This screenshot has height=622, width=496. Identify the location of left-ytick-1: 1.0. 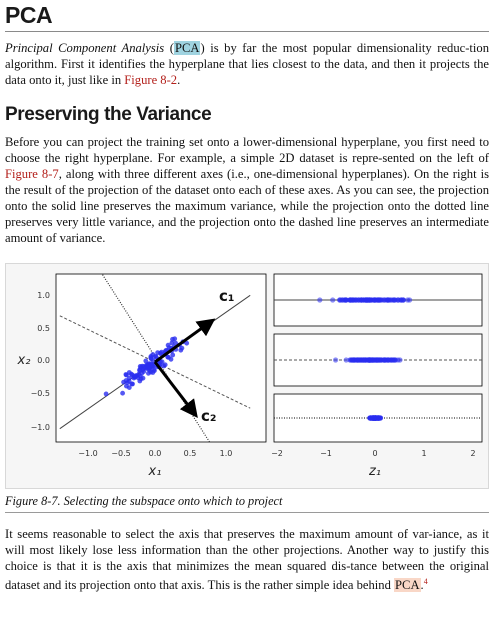
(43, 295).